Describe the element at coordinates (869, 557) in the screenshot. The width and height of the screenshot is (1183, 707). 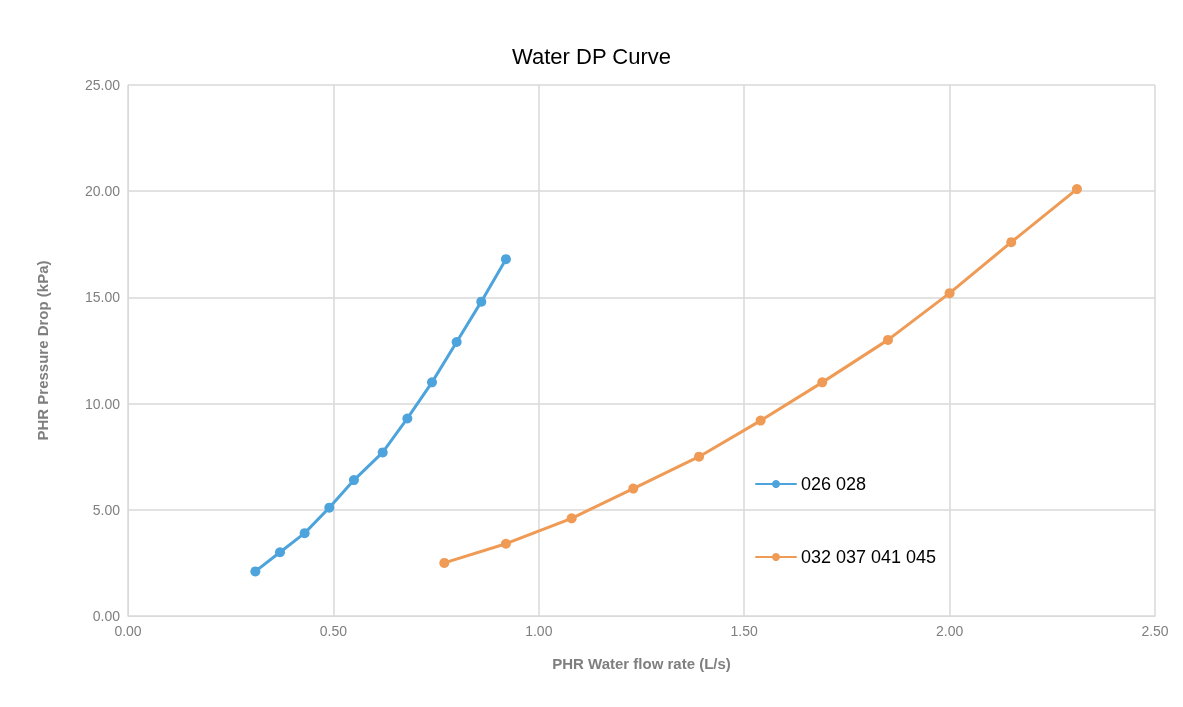
I see `legend-label: 032 037 041 045` at that location.